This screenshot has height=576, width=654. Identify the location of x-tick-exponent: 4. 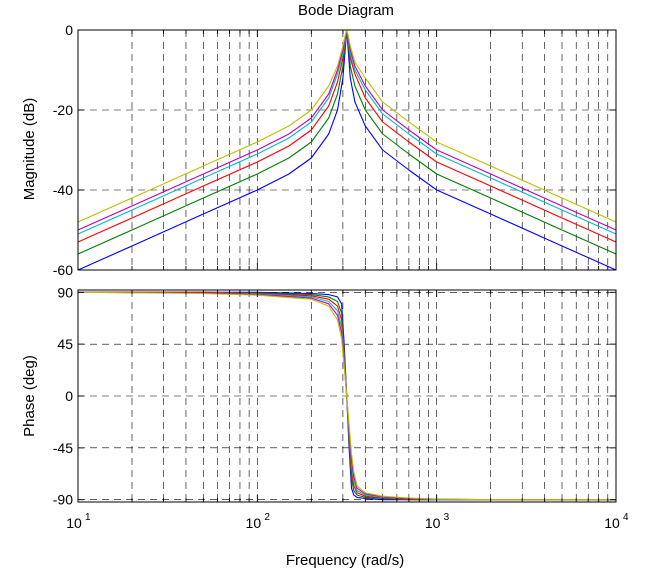
(626, 517).